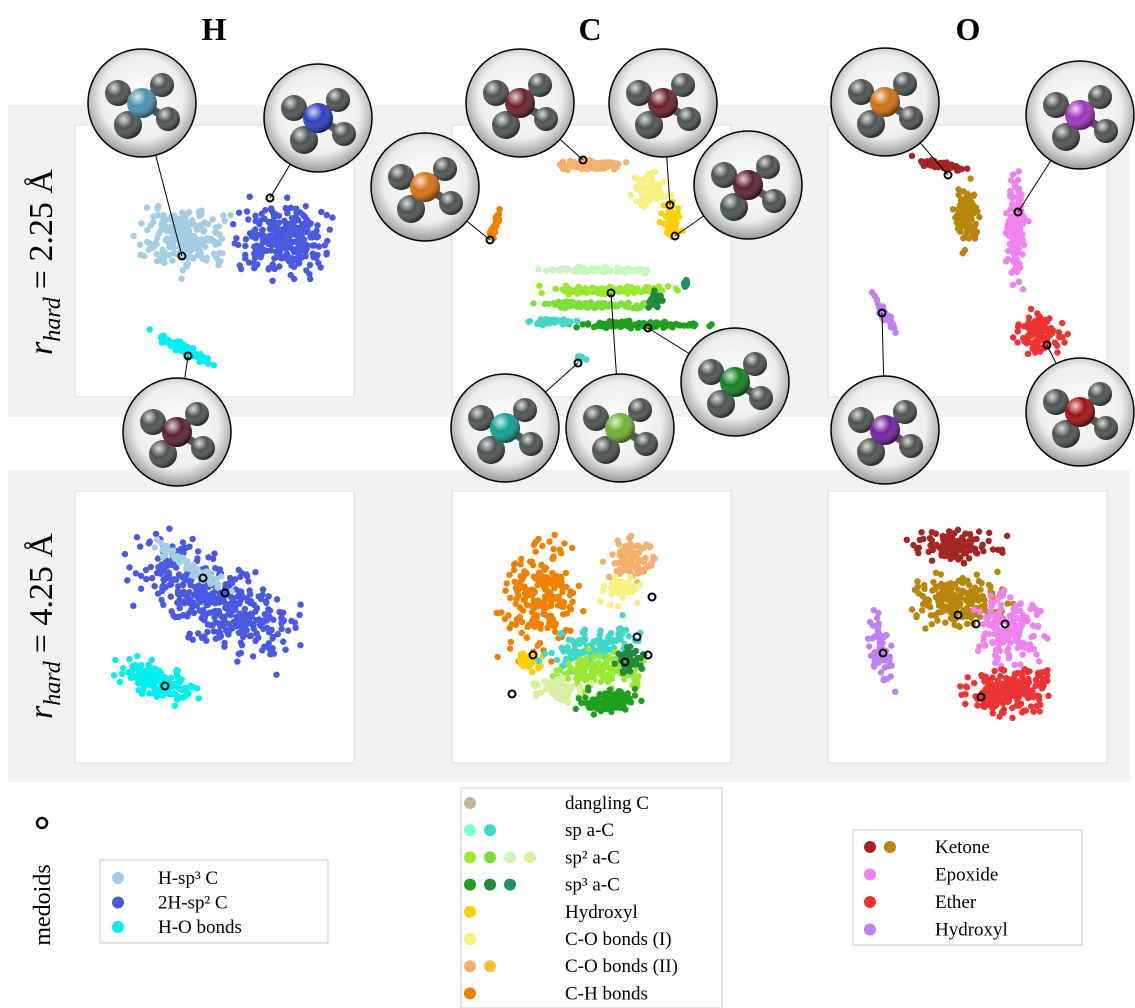 Image resolution: width=1135 pixels, height=1008 pixels. Describe the element at coordinates (214, 29) in the screenshot. I see `column-title: H` at that location.